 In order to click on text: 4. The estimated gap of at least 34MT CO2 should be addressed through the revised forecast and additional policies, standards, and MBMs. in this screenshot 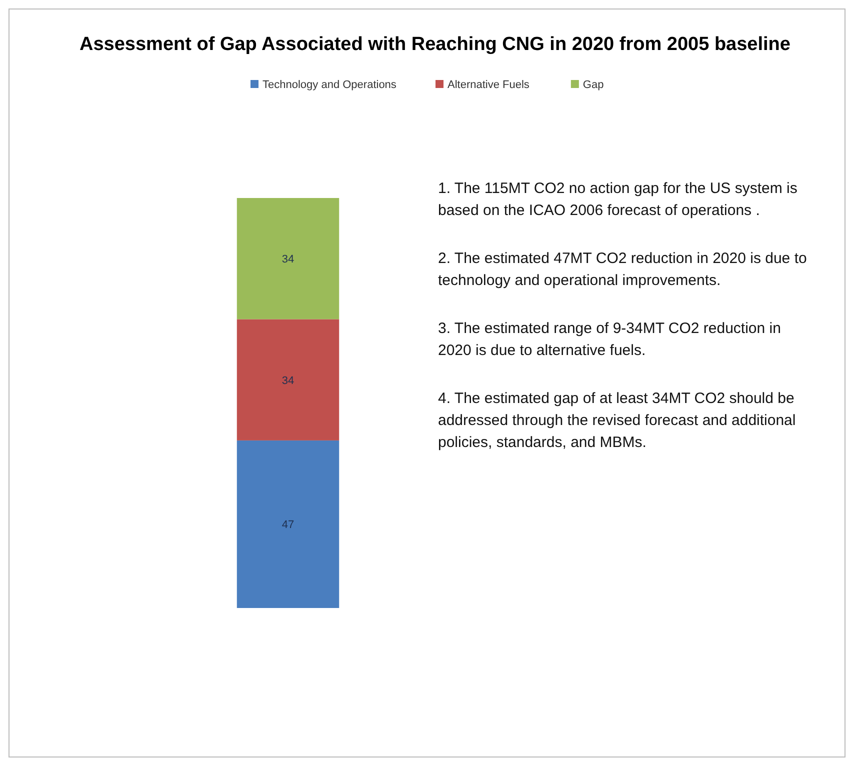, I will do `click(617, 420)`.